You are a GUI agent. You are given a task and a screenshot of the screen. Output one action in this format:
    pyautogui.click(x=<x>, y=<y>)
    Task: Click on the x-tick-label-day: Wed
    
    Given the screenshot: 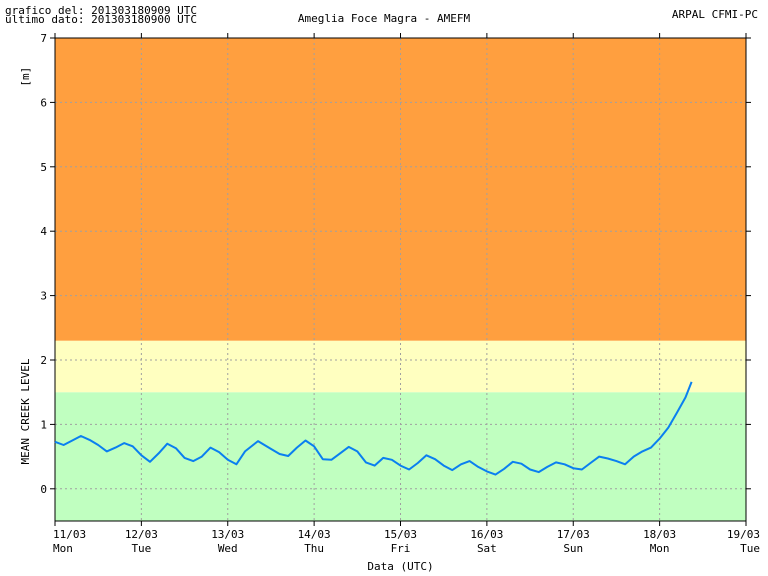 What is the action you would take?
    pyautogui.click(x=228, y=548)
    